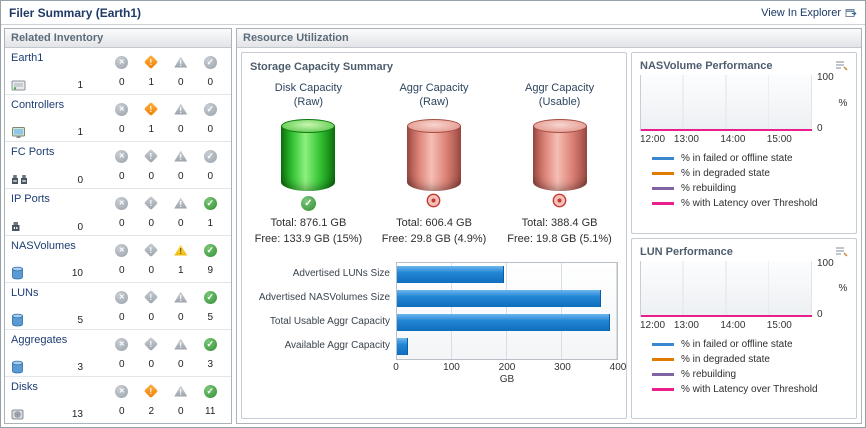  Describe the element at coordinates (118, 38) in the screenshot. I see `related-inventory-header: Related Inventory` at that location.